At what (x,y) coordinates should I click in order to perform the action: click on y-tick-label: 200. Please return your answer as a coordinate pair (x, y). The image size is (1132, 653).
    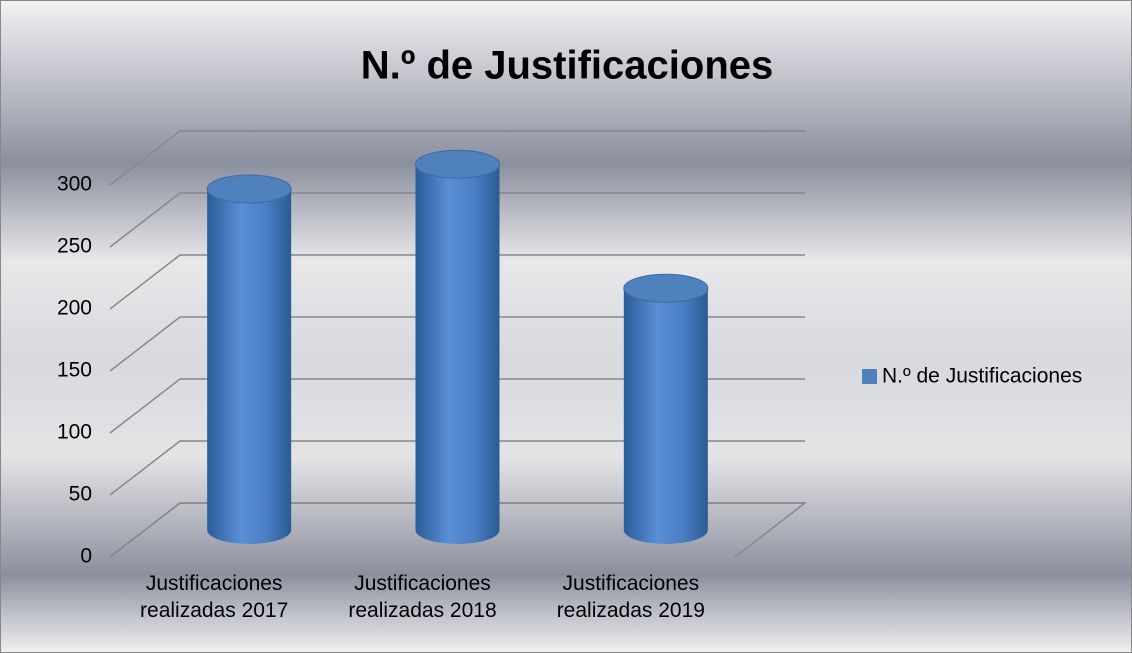
    Looking at the image, I should click on (74, 308).